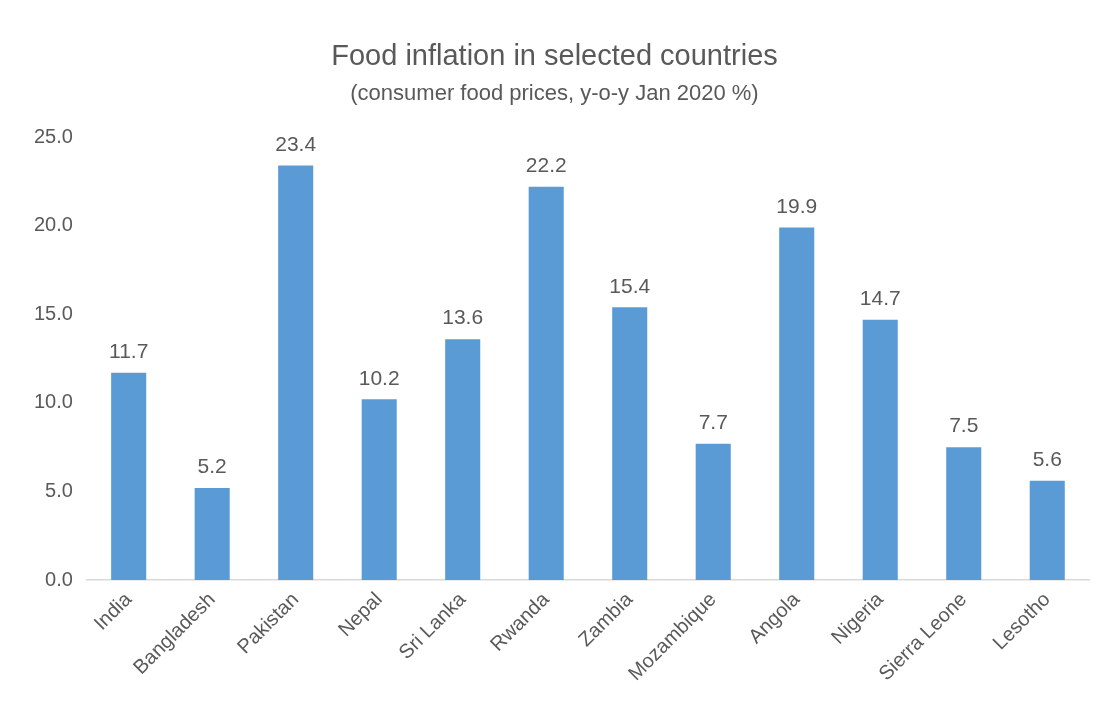  Describe the element at coordinates (964, 425) in the screenshot. I see `data-label: 7.5` at that location.